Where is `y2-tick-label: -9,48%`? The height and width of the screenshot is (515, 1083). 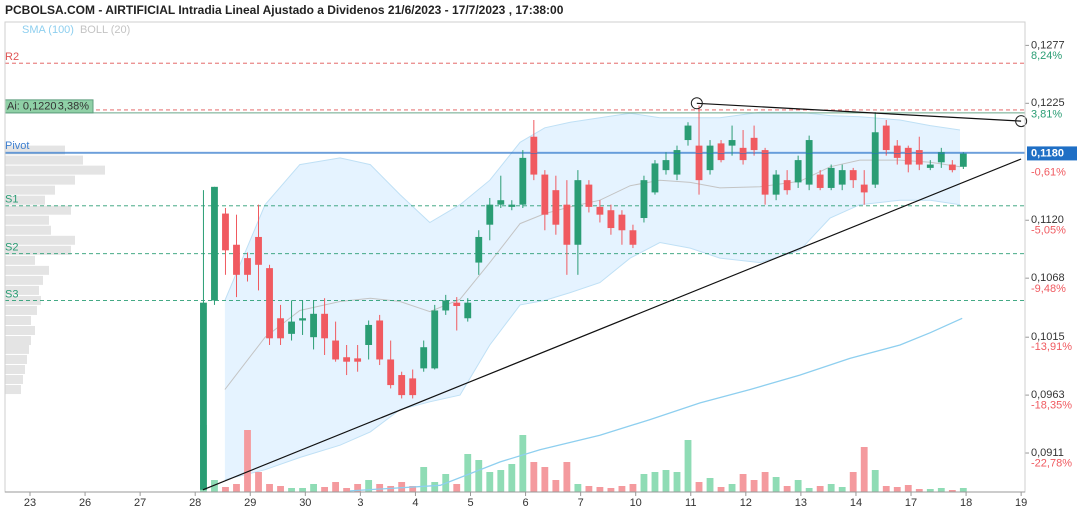
y2-tick-label: -9,48% is located at coordinates (1048, 289).